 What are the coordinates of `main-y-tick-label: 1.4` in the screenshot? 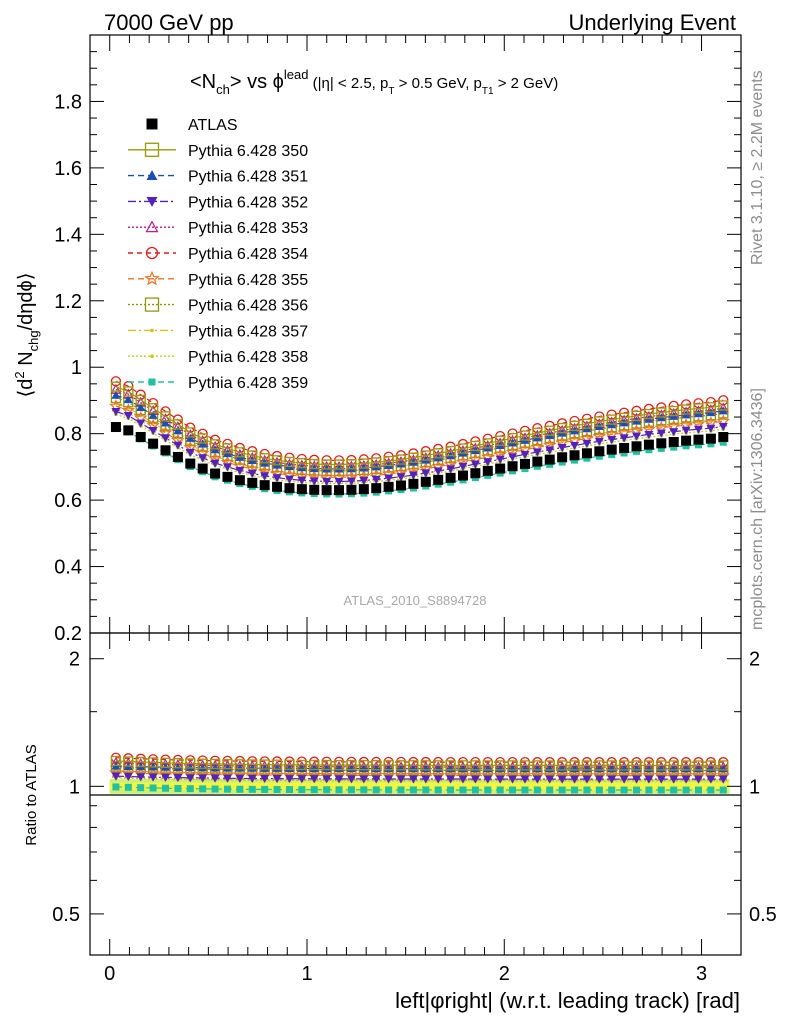 It's located at (68, 235).